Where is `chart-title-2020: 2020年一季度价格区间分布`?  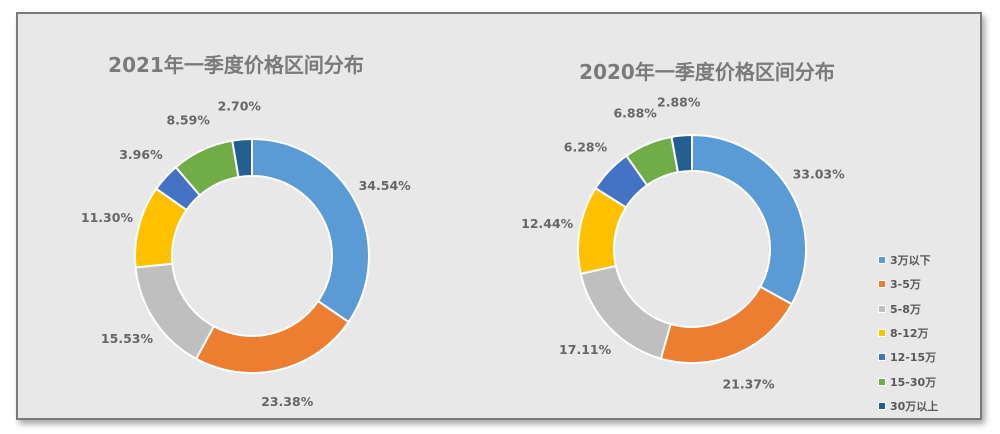
chart-title-2020: 2020年一季度价格区间分布 is located at coordinates (707, 72).